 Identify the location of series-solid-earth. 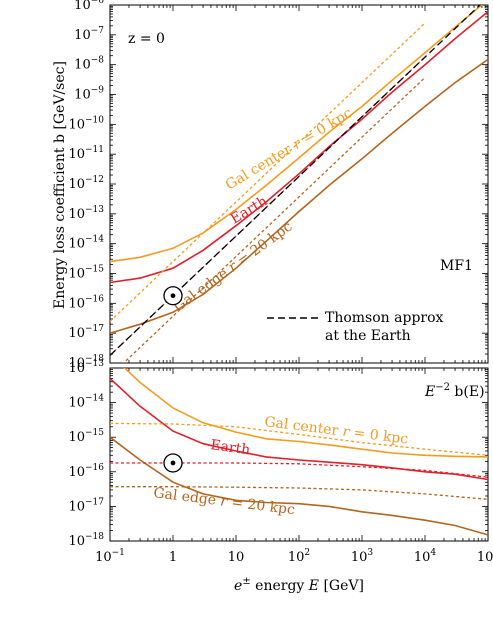
(299, 429).